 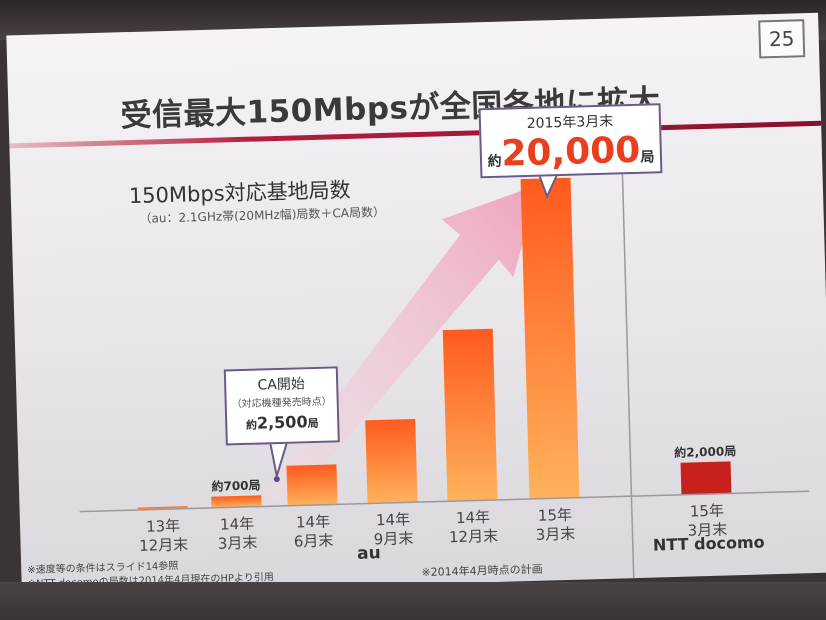 What do you see at coordinates (413, 601) in the screenshot?
I see `room-background-bottom` at bounding box center [413, 601].